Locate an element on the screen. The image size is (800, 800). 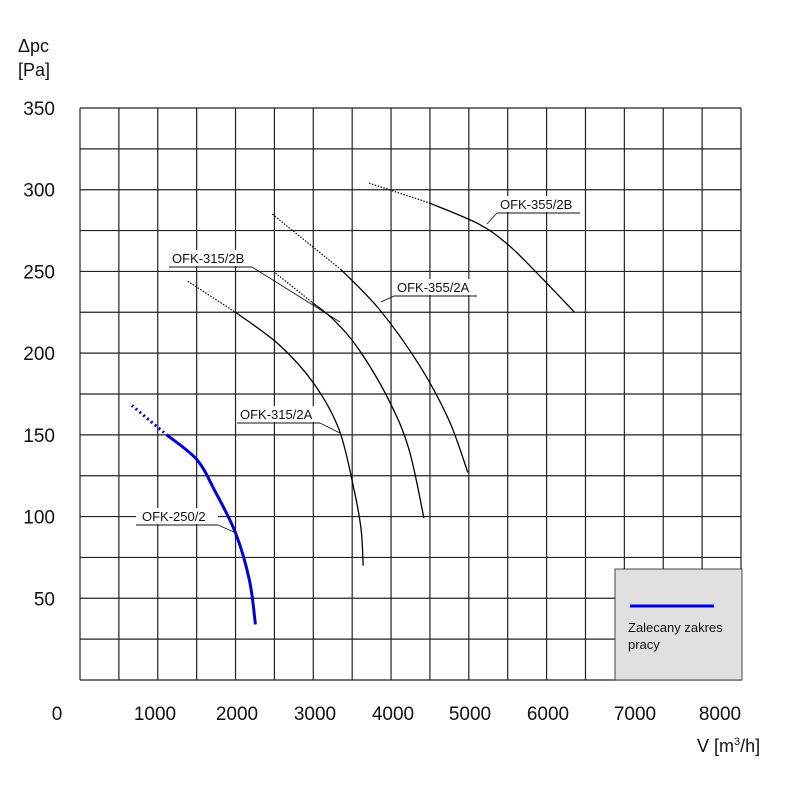
series-dotted-ofk-355-2b is located at coordinates (399, 193).